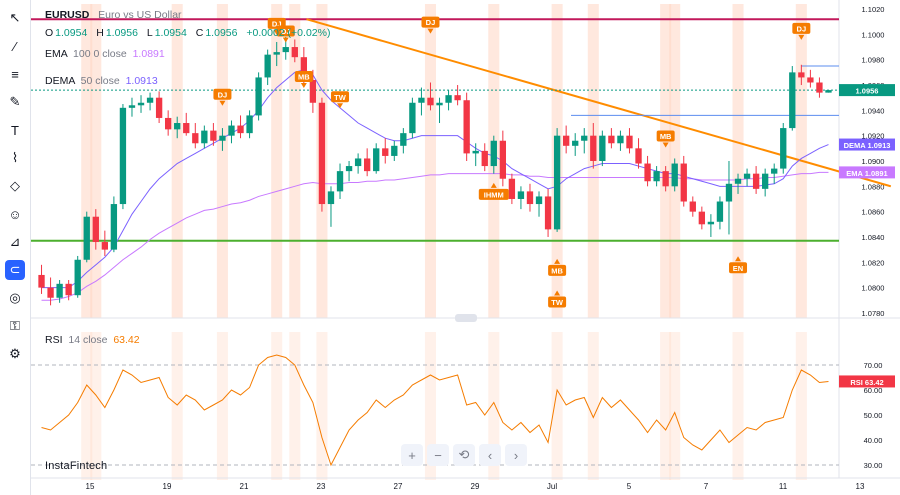 The height and width of the screenshot is (495, 900). I want to click on price-tick-label: 1.0840, so click(873, 237).